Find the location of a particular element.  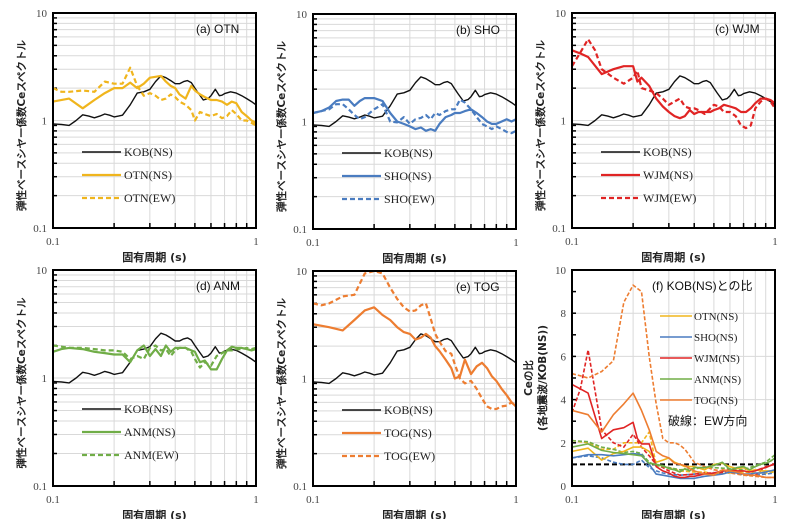

series-line-anm-ew is located at coordinates (673, 455).